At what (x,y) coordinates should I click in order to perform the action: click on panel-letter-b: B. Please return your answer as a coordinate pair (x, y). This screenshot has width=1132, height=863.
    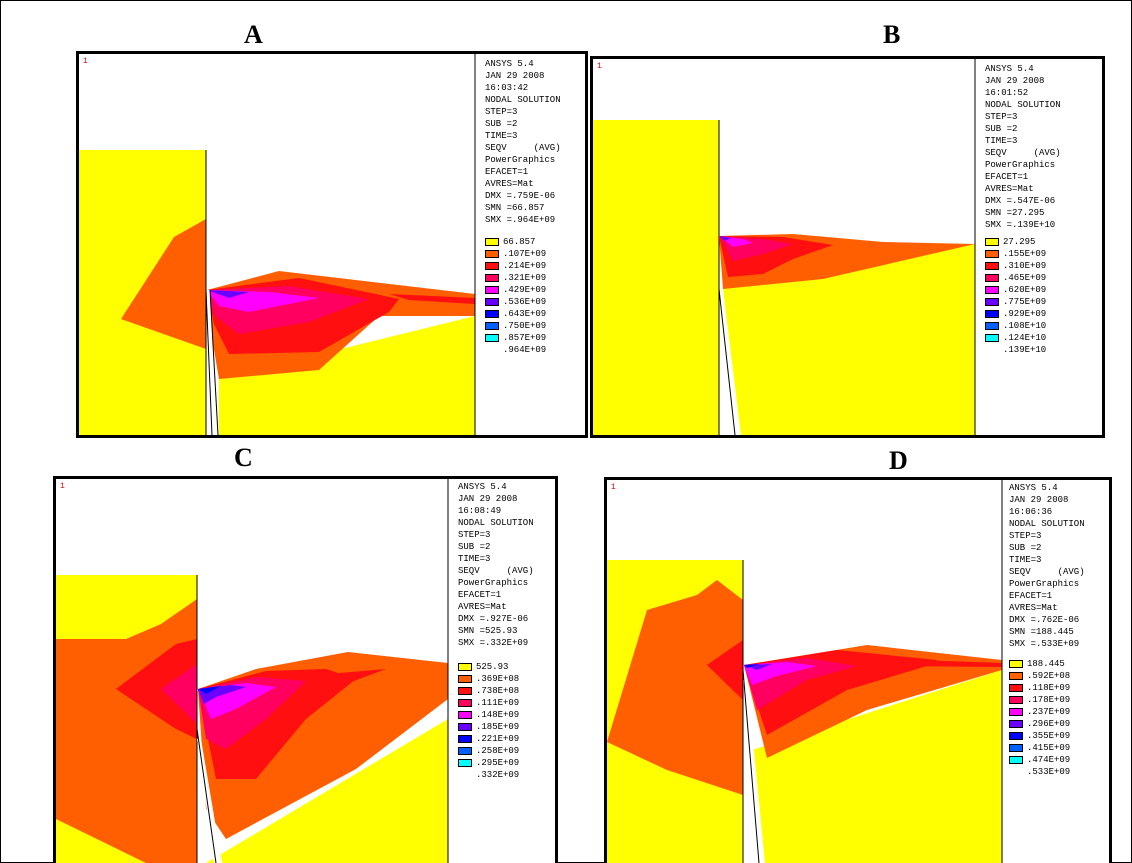
    Looking at the image, I should click on (892, 34).